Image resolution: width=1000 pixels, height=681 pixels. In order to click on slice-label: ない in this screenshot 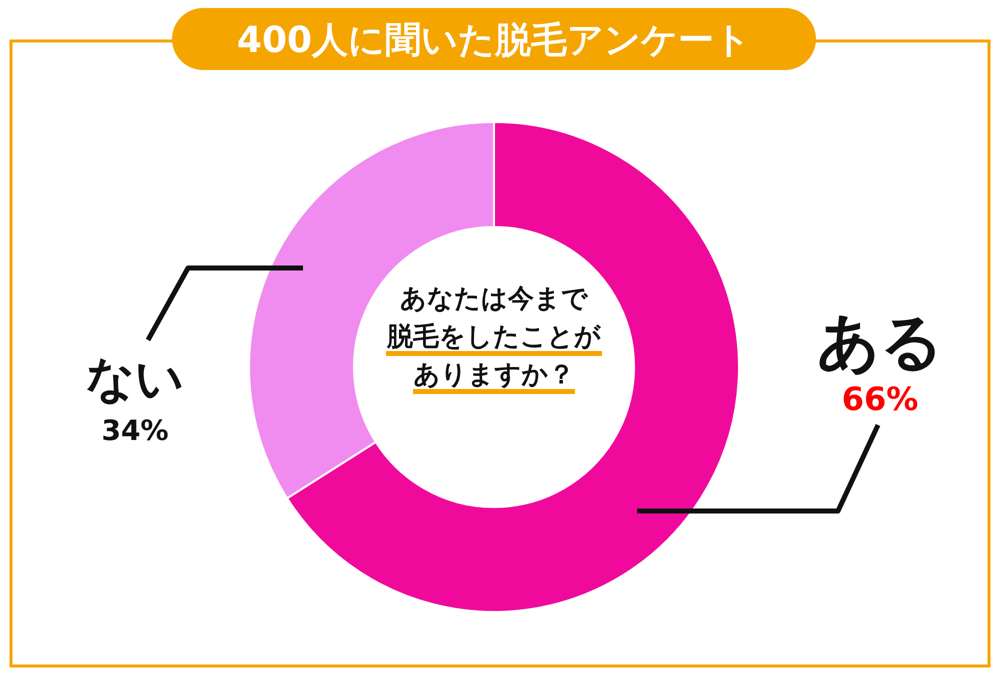, I will do `click(135, 379)`.